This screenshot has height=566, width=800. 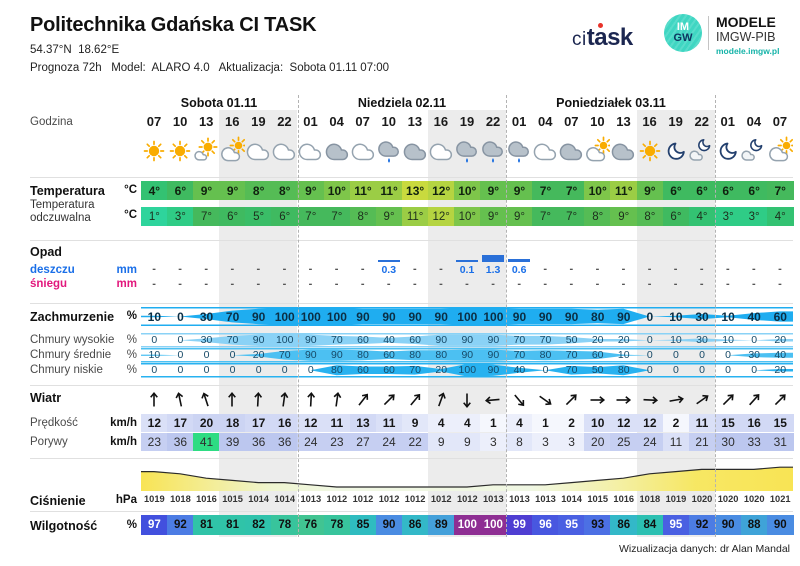 I want to click on day-header-monday: Poniedziałek 03.11, so click(x=611, y=103).